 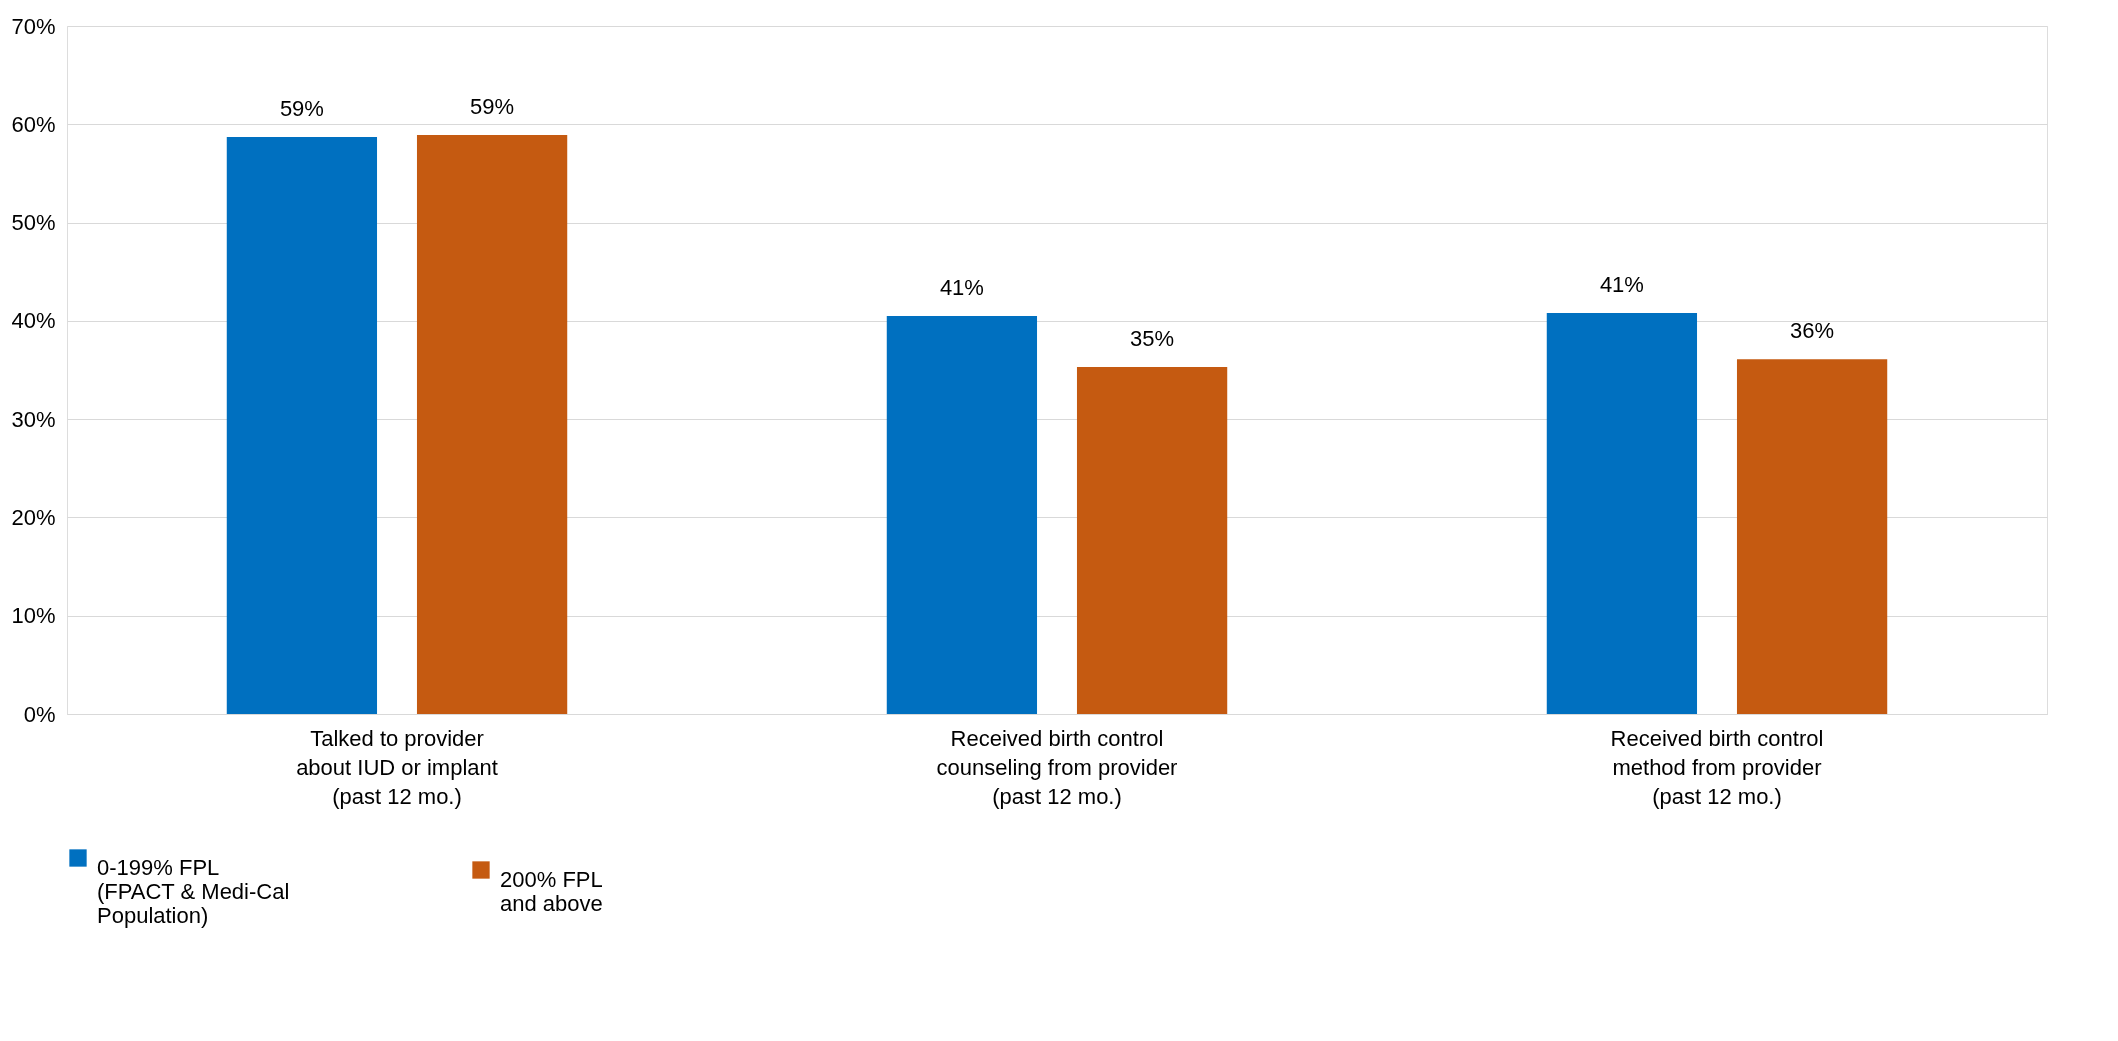 I want to click on y-tick-label: 50%, so click(x=33, y=223).